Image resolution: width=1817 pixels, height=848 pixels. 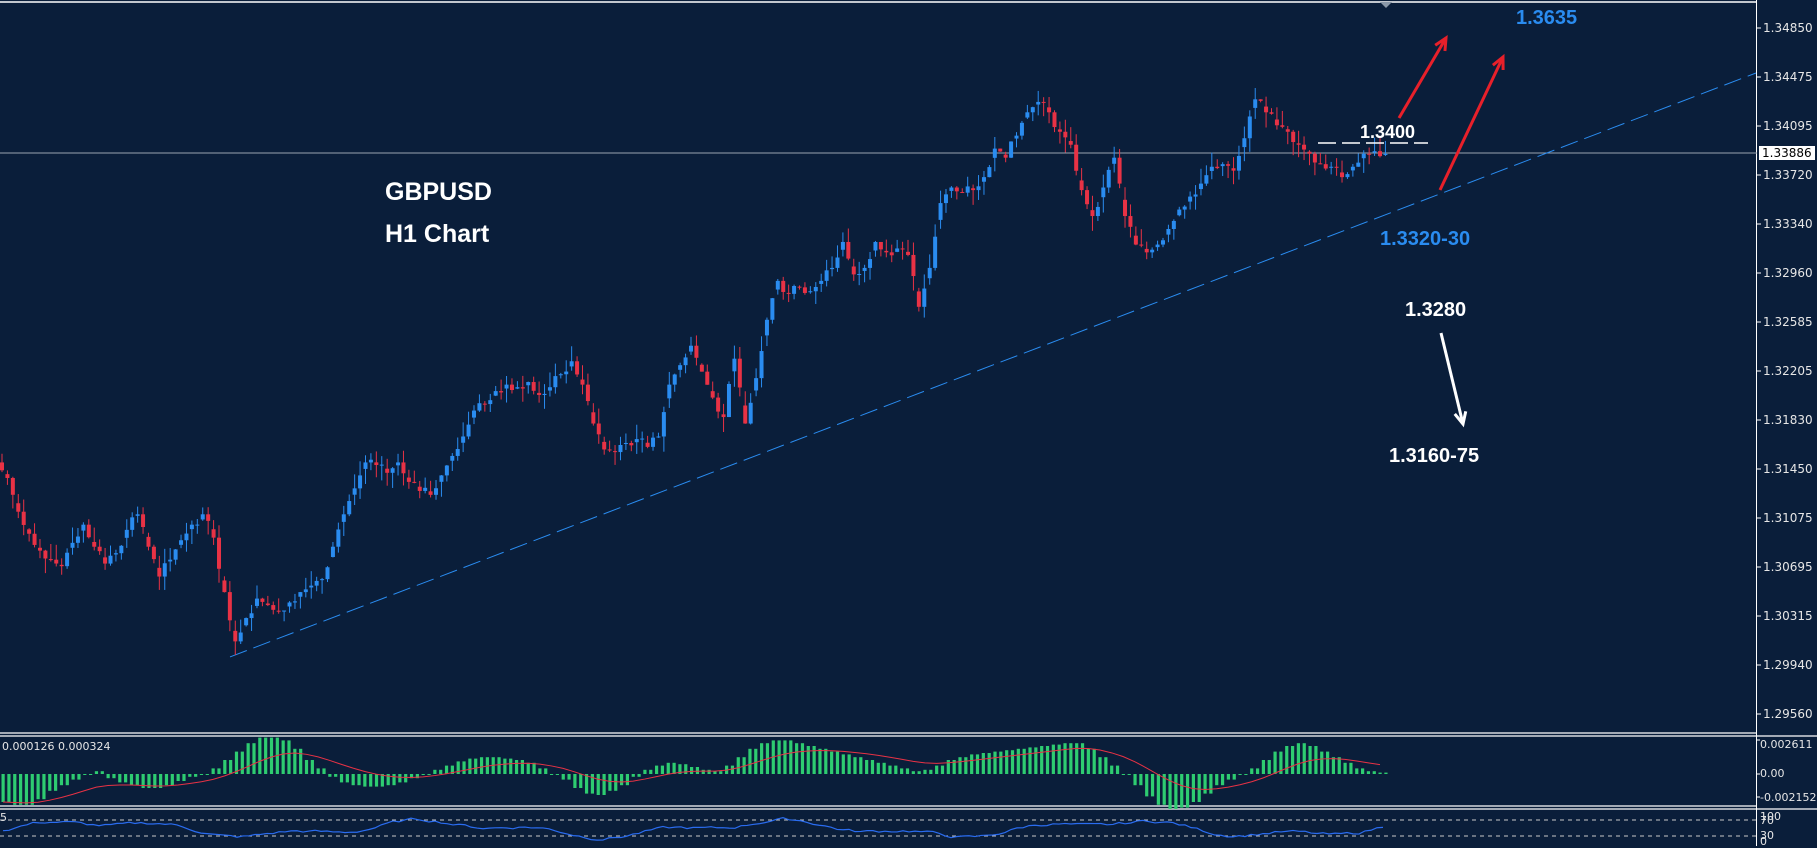 What do you see at coordinates (1498, 62) in the screenshot?
I see `up-arrow-icon-head` at bounding box center [1498, 62].